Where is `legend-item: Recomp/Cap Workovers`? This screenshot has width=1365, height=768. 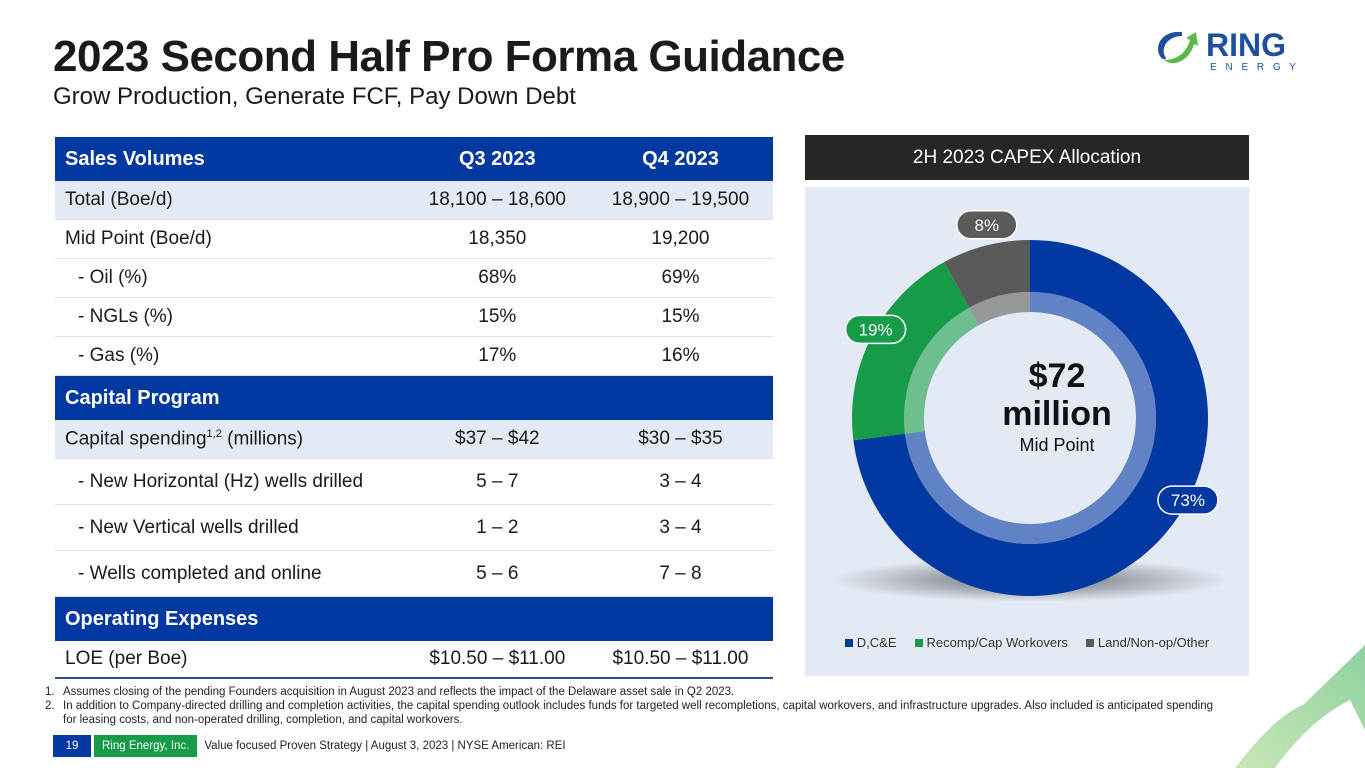
legend-item: Recomp/Cap Workovers is located at coordinates (991, 642).